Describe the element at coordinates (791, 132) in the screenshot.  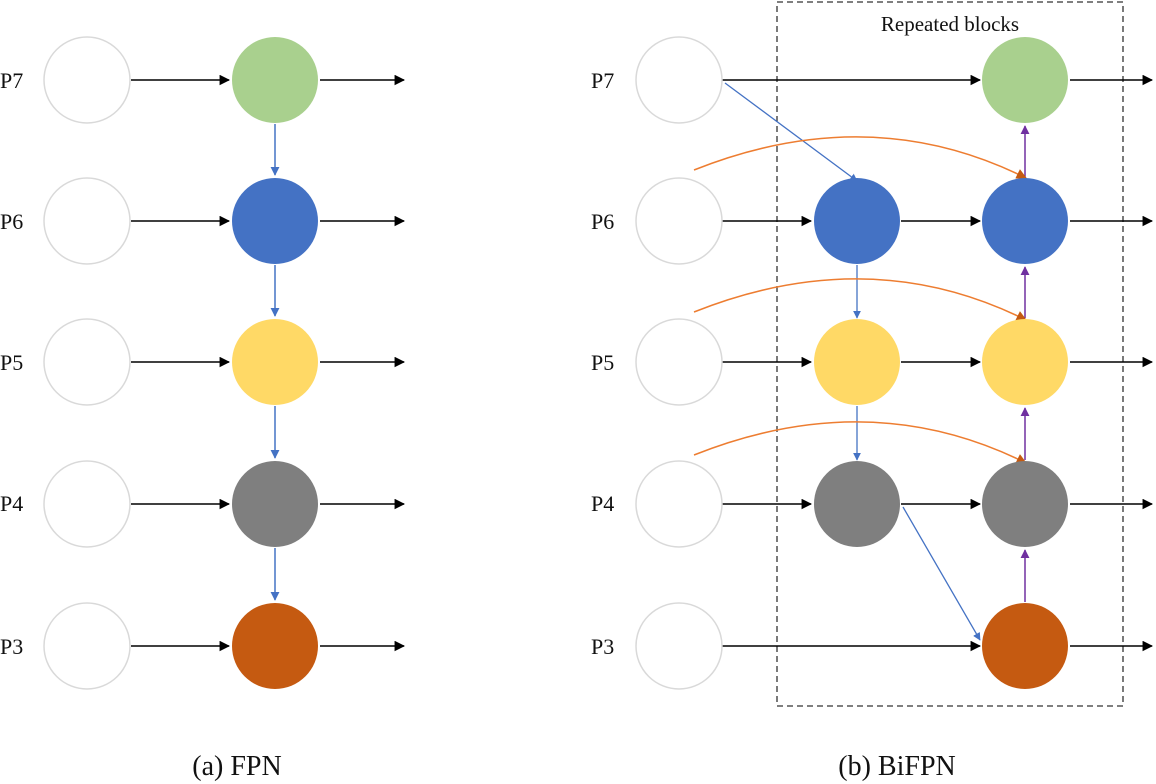
I see `bifpn-topdown-edge-p7-p6` at that location.